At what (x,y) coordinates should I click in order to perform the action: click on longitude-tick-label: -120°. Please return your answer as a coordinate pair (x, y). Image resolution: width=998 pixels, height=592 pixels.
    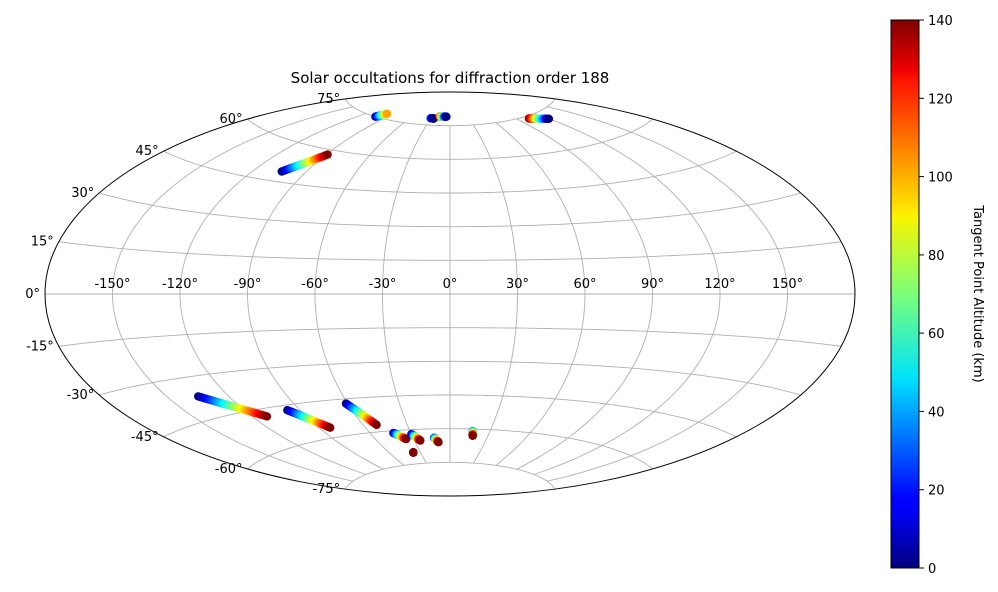
    Looking at the image, I should click on (180, 284).